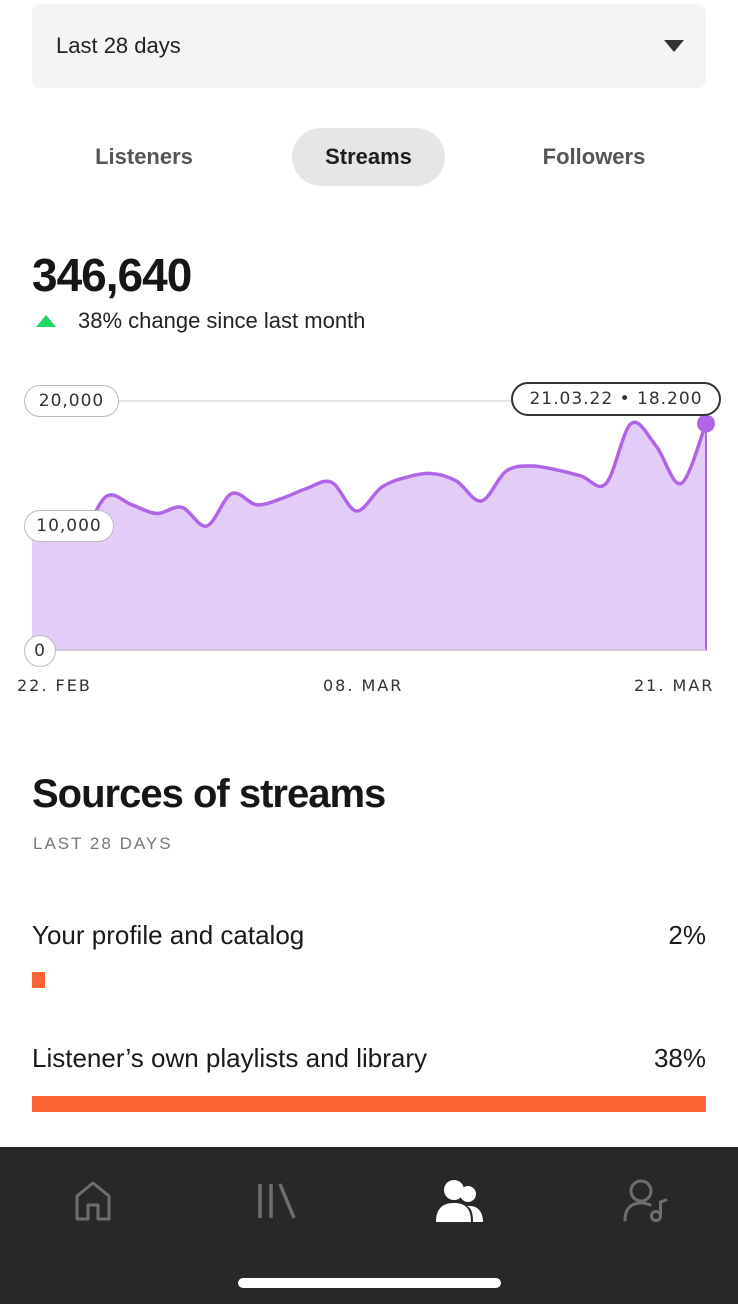 Image resolution: width=738 pixels, height=1304 pixels. What do you see at coordinates (369, 477) in the screenshot?
I see `series-line` at bounding box center [369, 477].